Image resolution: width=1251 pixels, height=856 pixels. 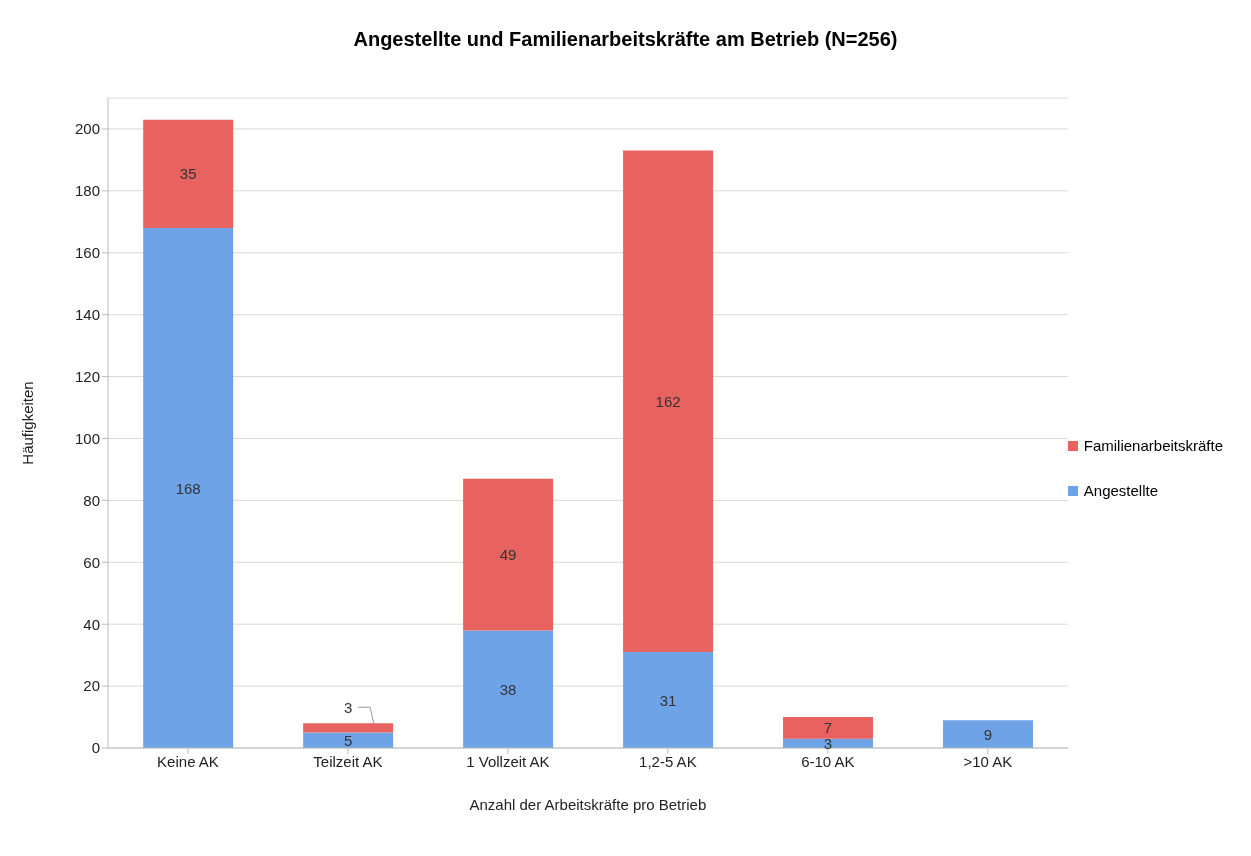 What do you see at coordinates (668, 761) in the screenshot?
I see `x-tick-label: 1,2-5 AK` at bounding box center [668, 761].